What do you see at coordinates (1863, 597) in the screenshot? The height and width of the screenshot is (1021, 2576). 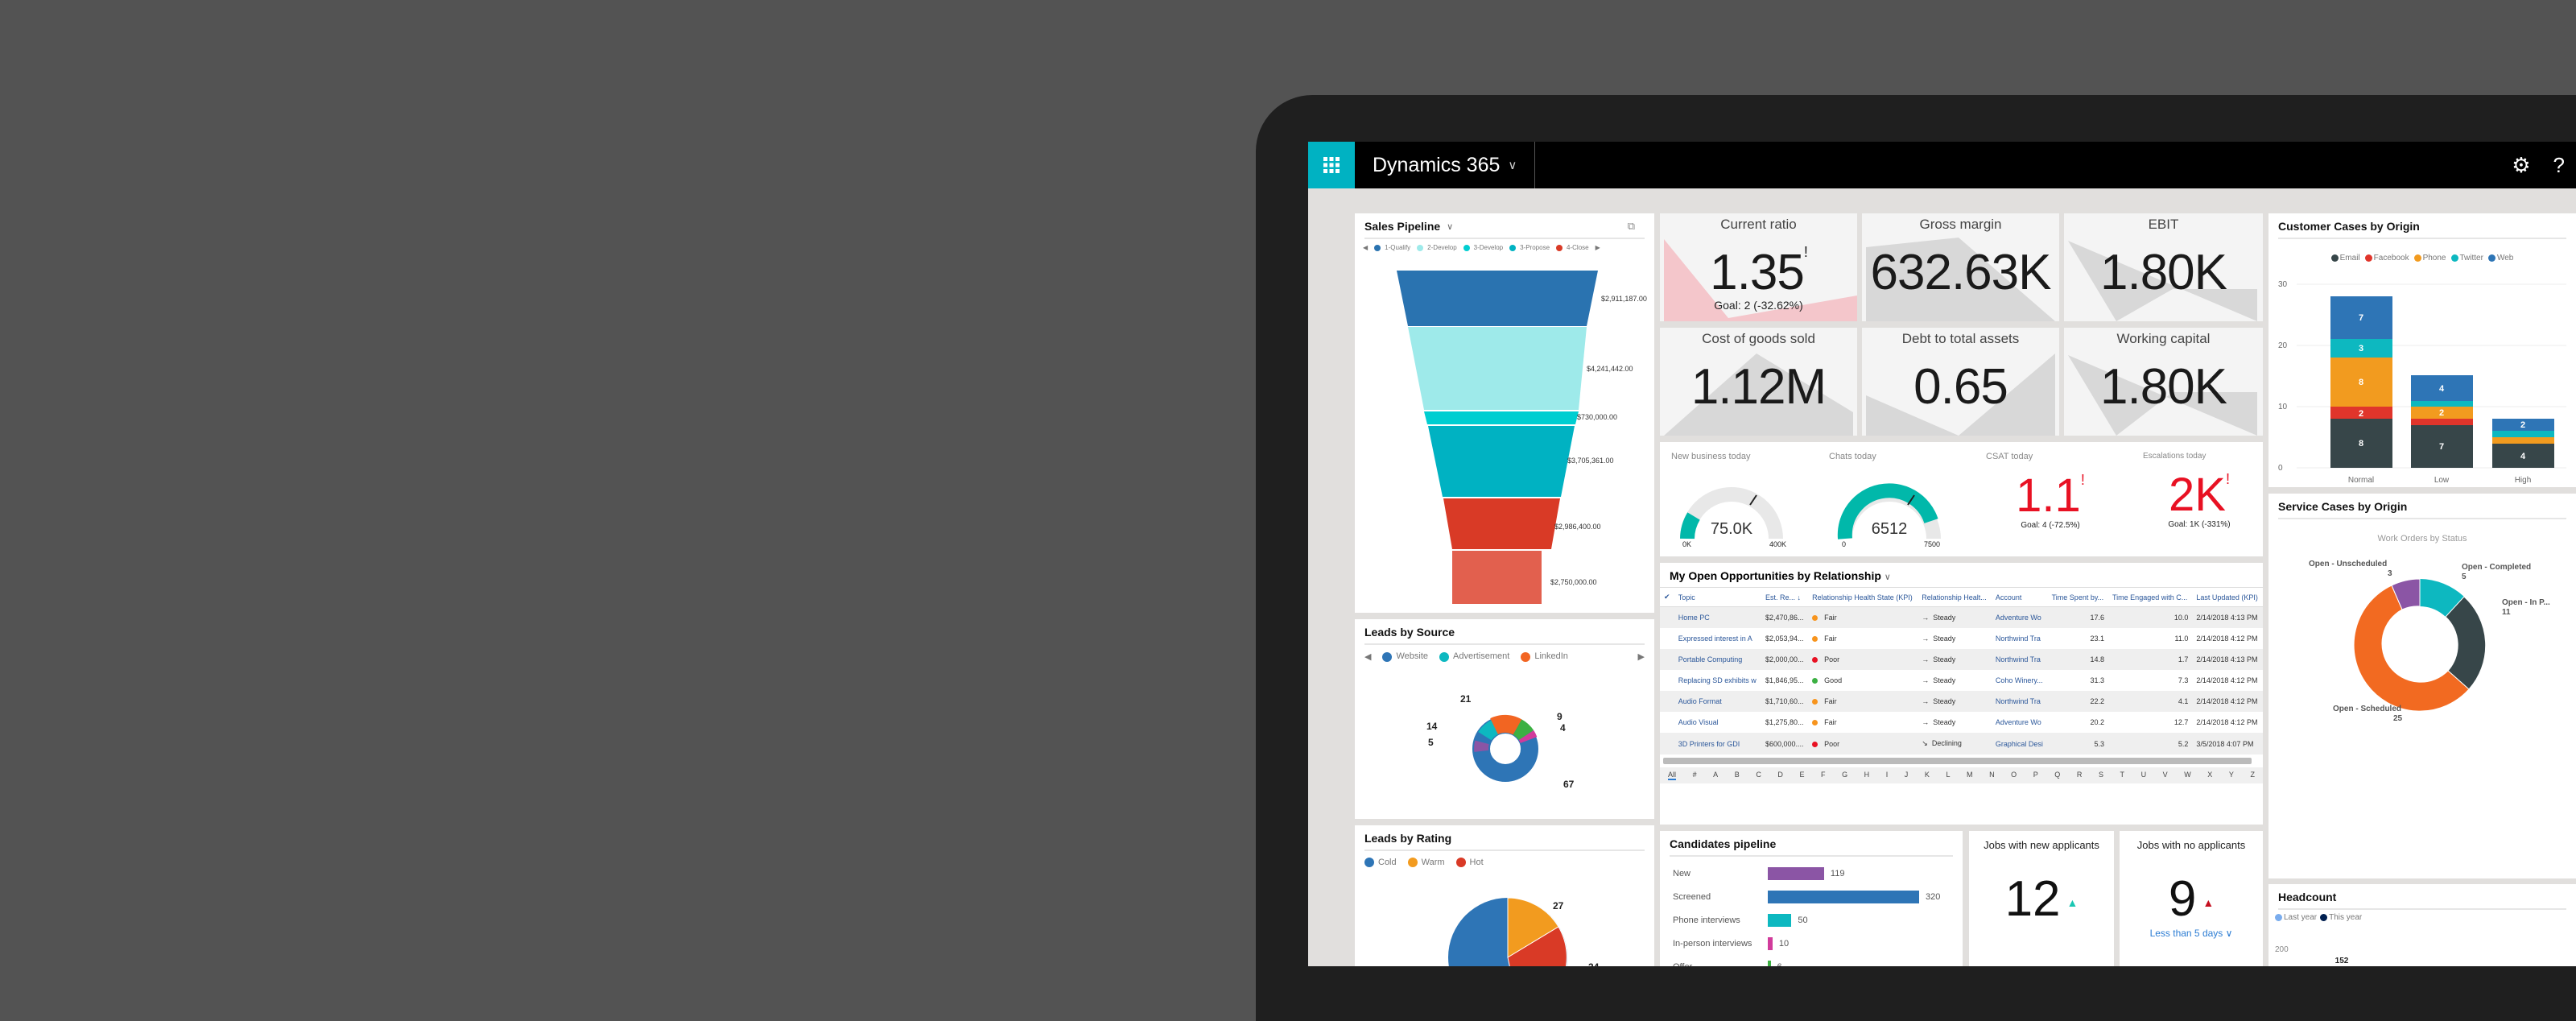 I see `col-header: Relationship Health State (KPI)` at bounding box center [1863, 597].